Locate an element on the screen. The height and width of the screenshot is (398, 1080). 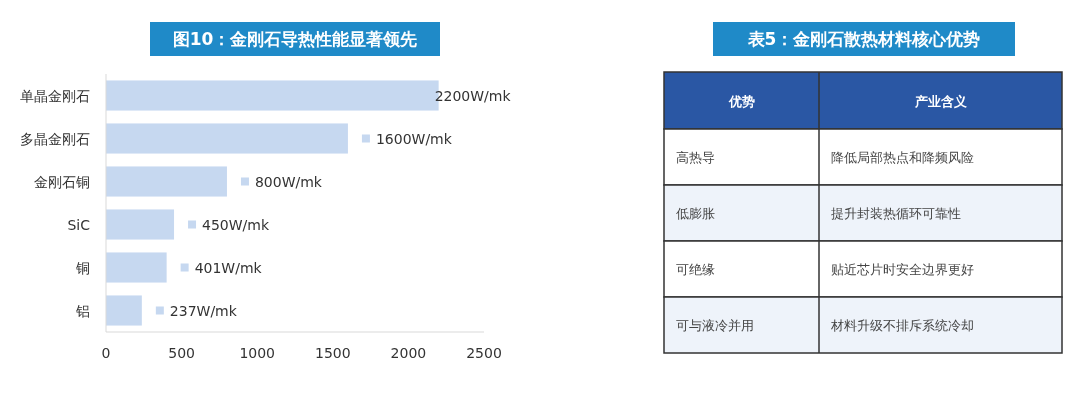
x-tick-label: 1000 is located at coordinates (257, 353).